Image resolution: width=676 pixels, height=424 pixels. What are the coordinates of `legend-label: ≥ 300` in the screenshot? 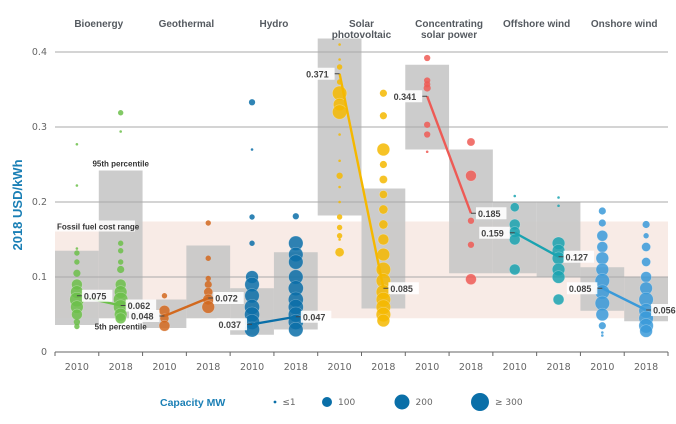 It's located at (509, 403).